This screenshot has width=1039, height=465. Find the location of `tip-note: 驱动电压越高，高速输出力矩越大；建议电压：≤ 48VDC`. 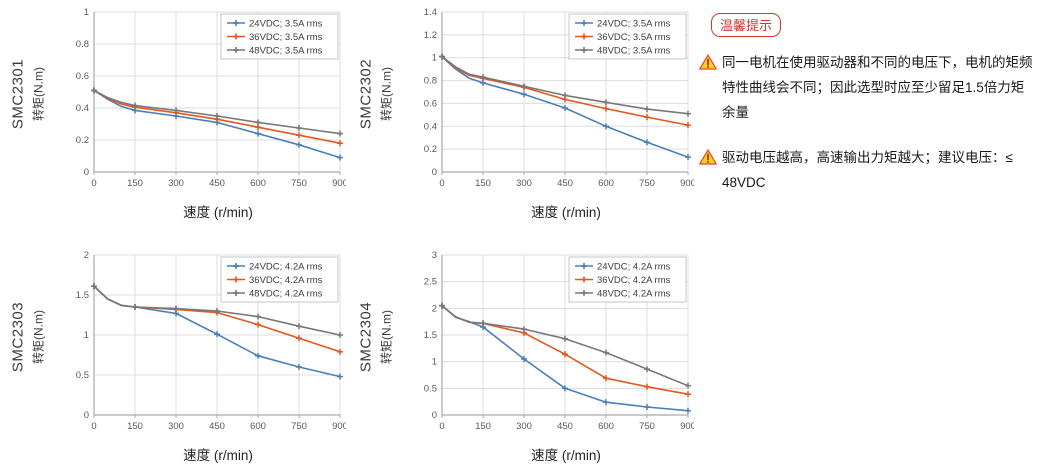

tip-note: 驱动电压越高，高速输出力矩越大；建议电压：≤ 48VDC is located at coordinates (867, 170).